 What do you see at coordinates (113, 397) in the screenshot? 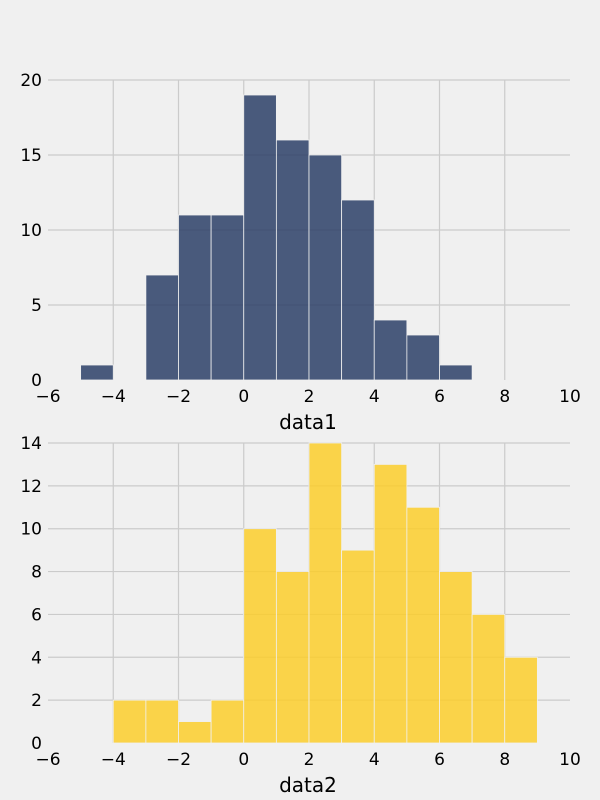
I see `data1-x-tick-label: −4` at bounding box center [113, 397].